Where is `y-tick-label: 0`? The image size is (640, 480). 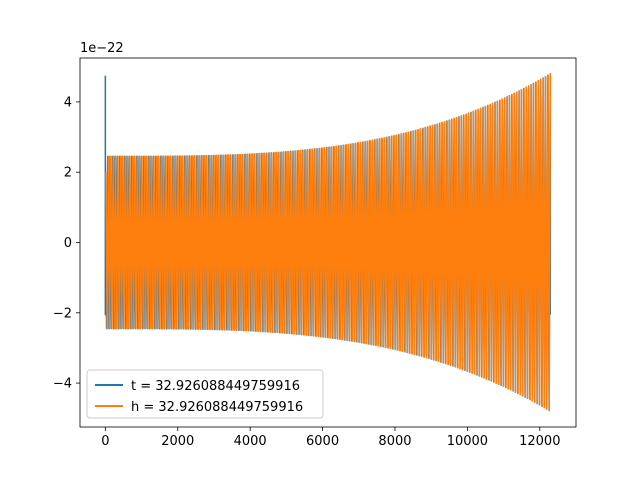
y-tick-label: 0 is located at coordinates (68, 243).